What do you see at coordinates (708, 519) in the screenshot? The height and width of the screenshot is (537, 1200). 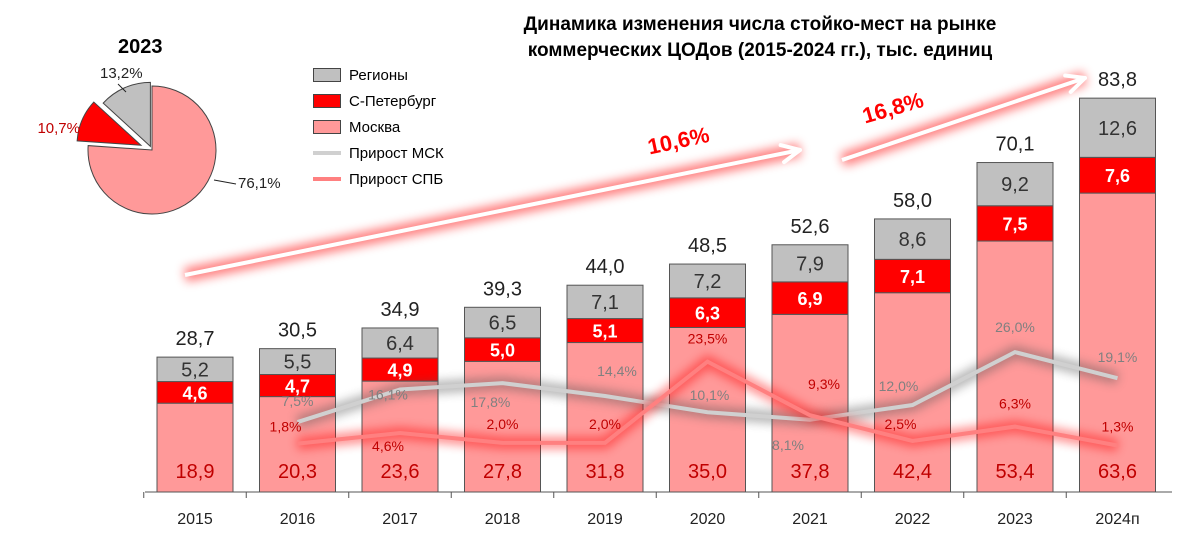 I see `x-tick-label: 2020` at bounding box center [708, 519].